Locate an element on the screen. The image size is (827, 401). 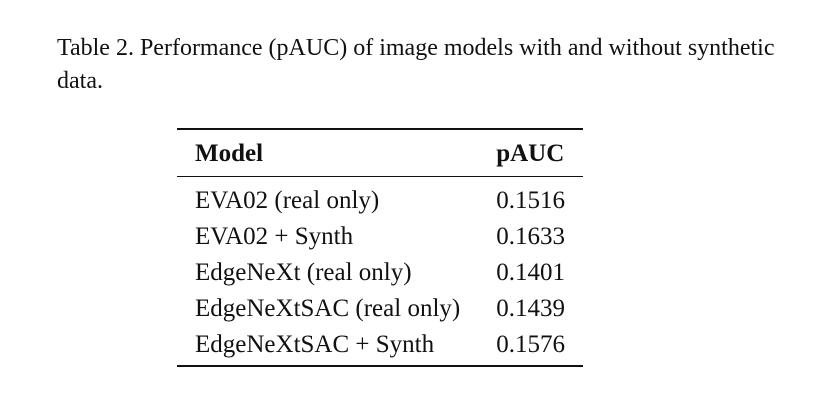
header-cell: Model is located at coordinates (328, 152).